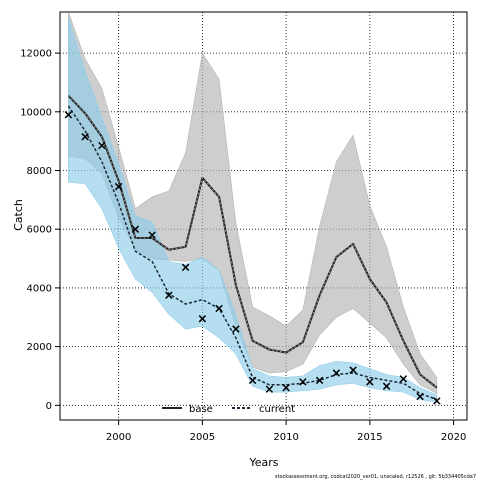 The width and height of the screenshot is (480, 480). What do you see at coordinates (18, 215) in the screenshot?
I see `y-axis-label: Catch` at bounding box center [18, 215].